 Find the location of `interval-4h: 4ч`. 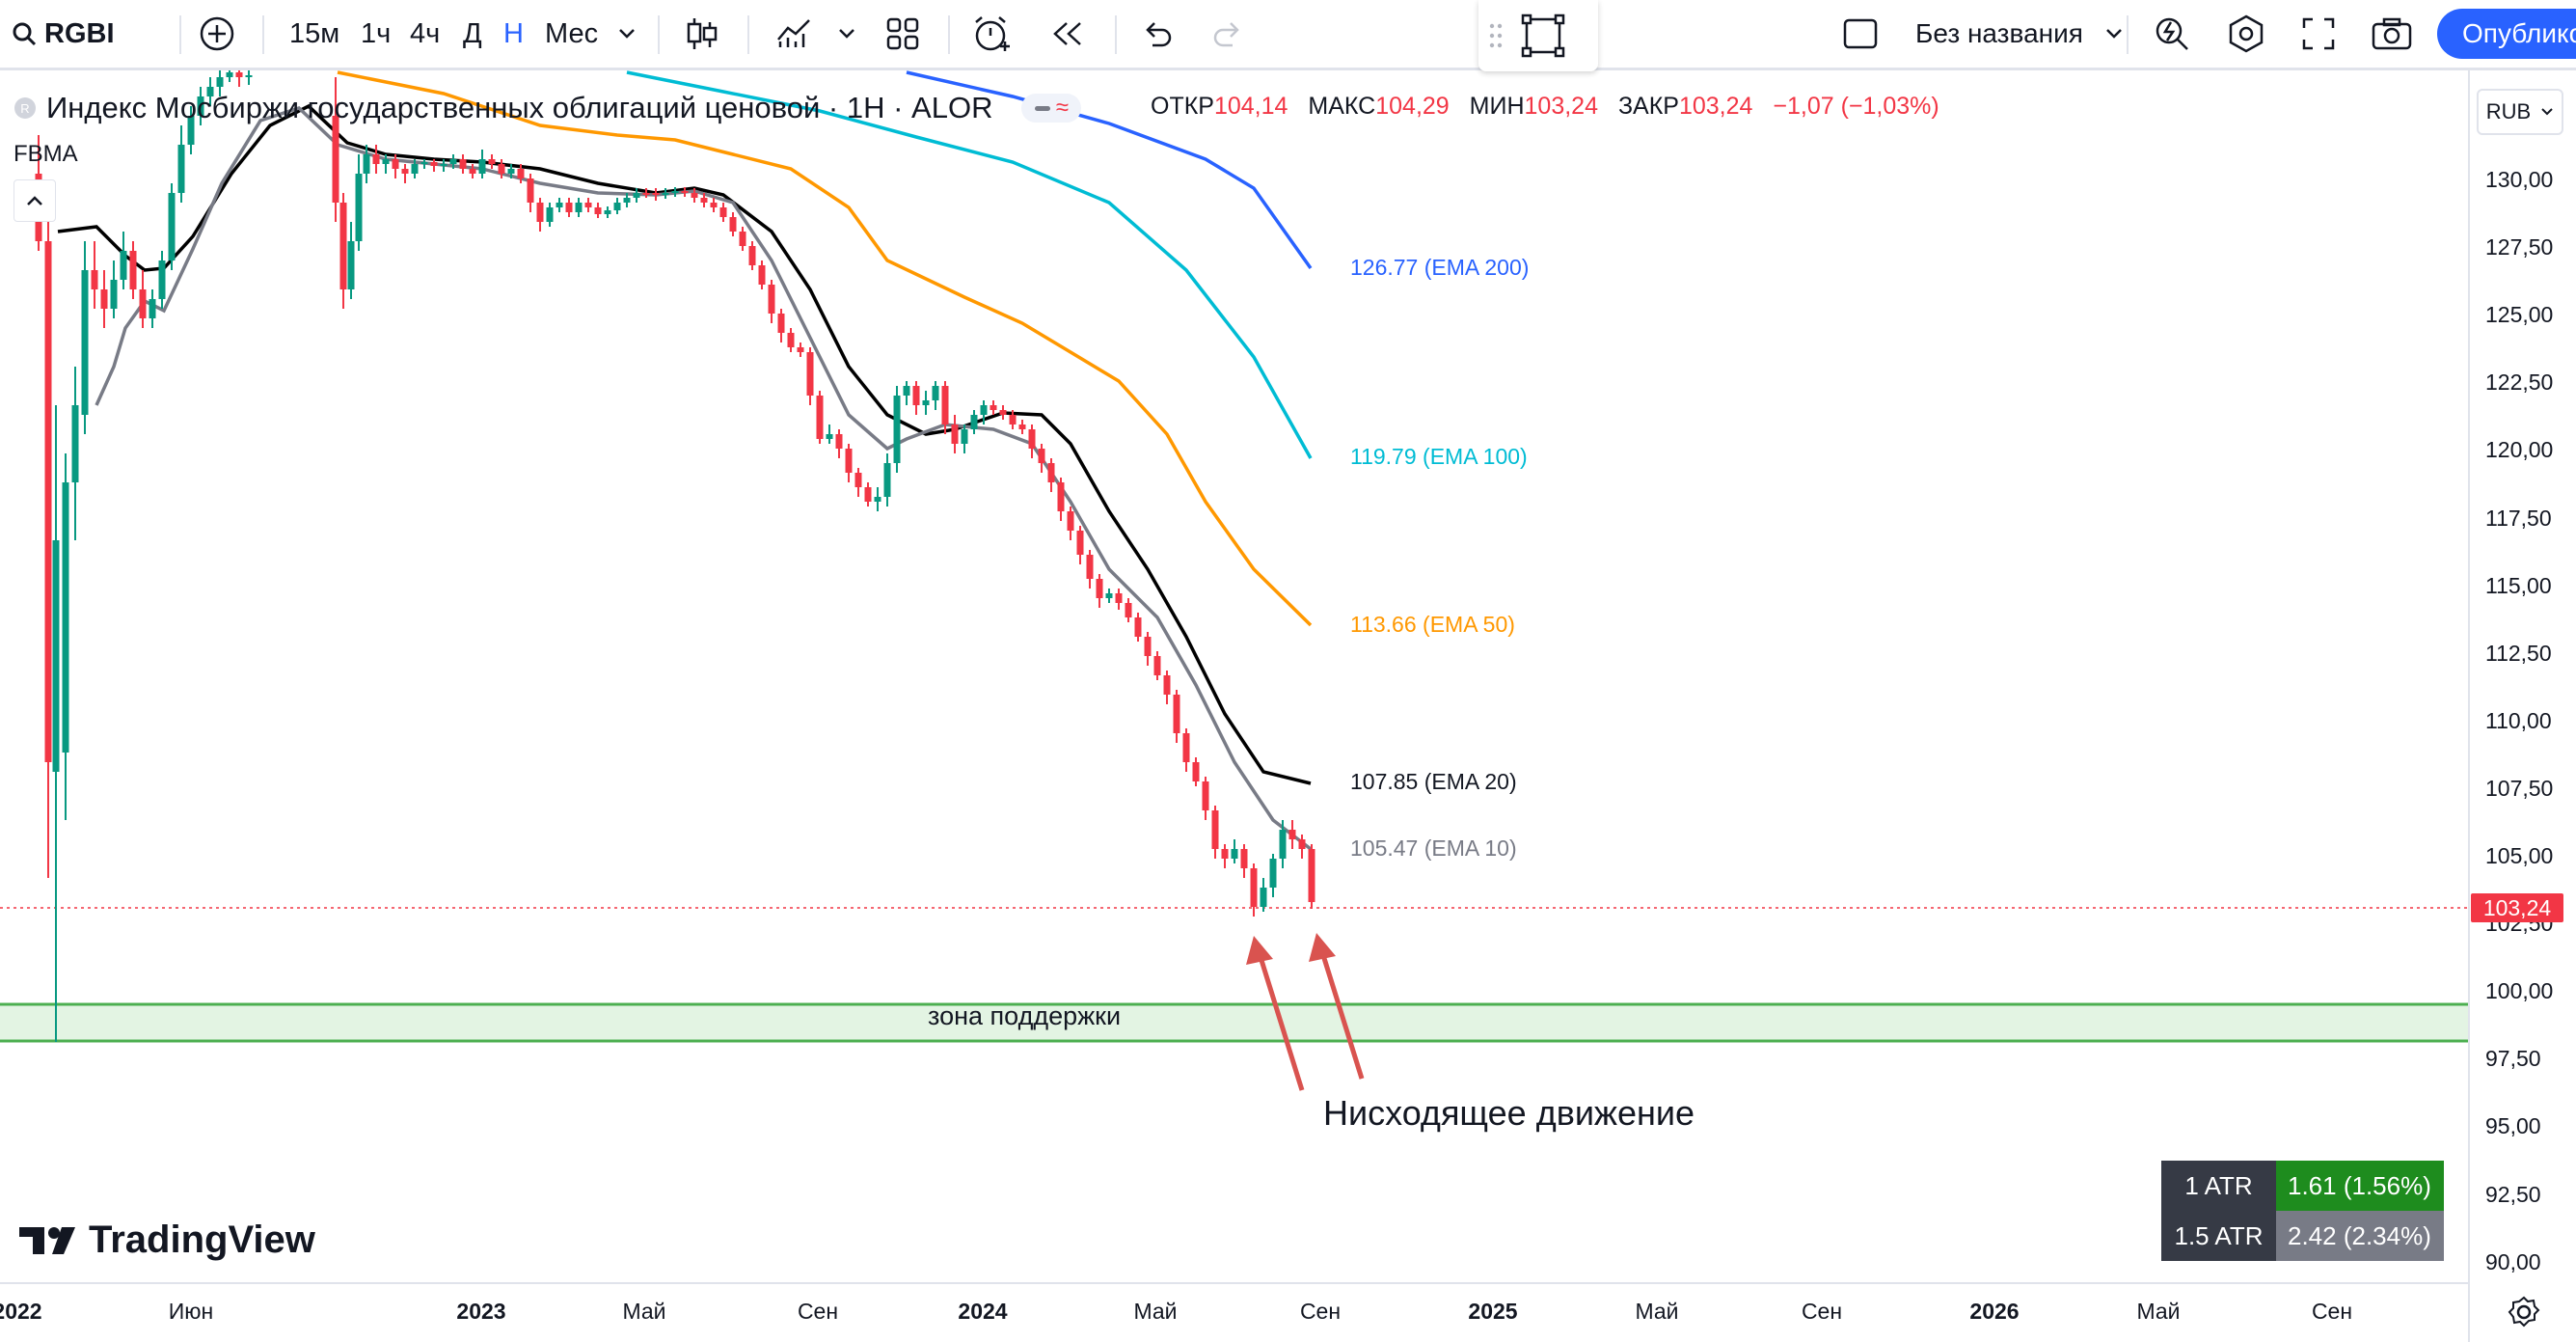

interval-4h: 4ч is located at coordinates (425, 33).